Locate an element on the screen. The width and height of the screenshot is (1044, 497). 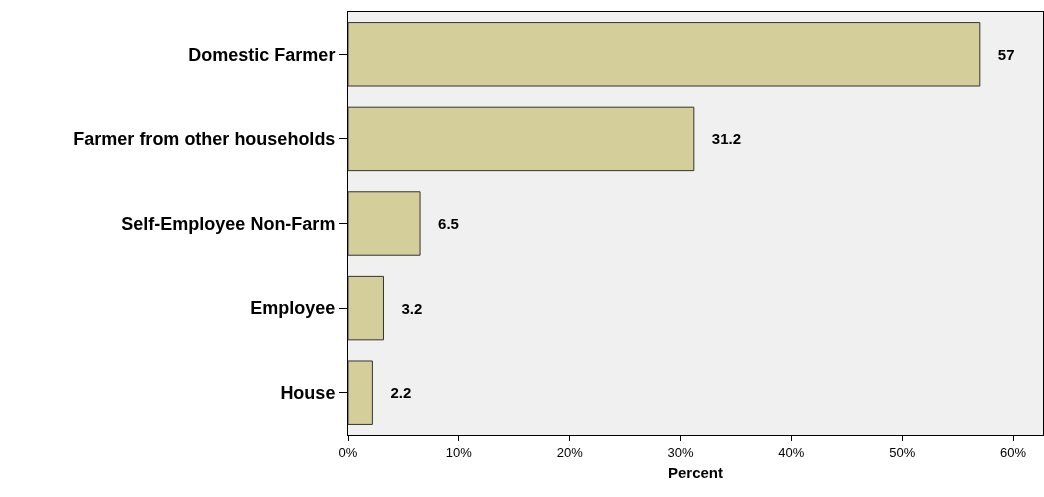
x-tick-label: 20% is located at coordinates (570, 452).